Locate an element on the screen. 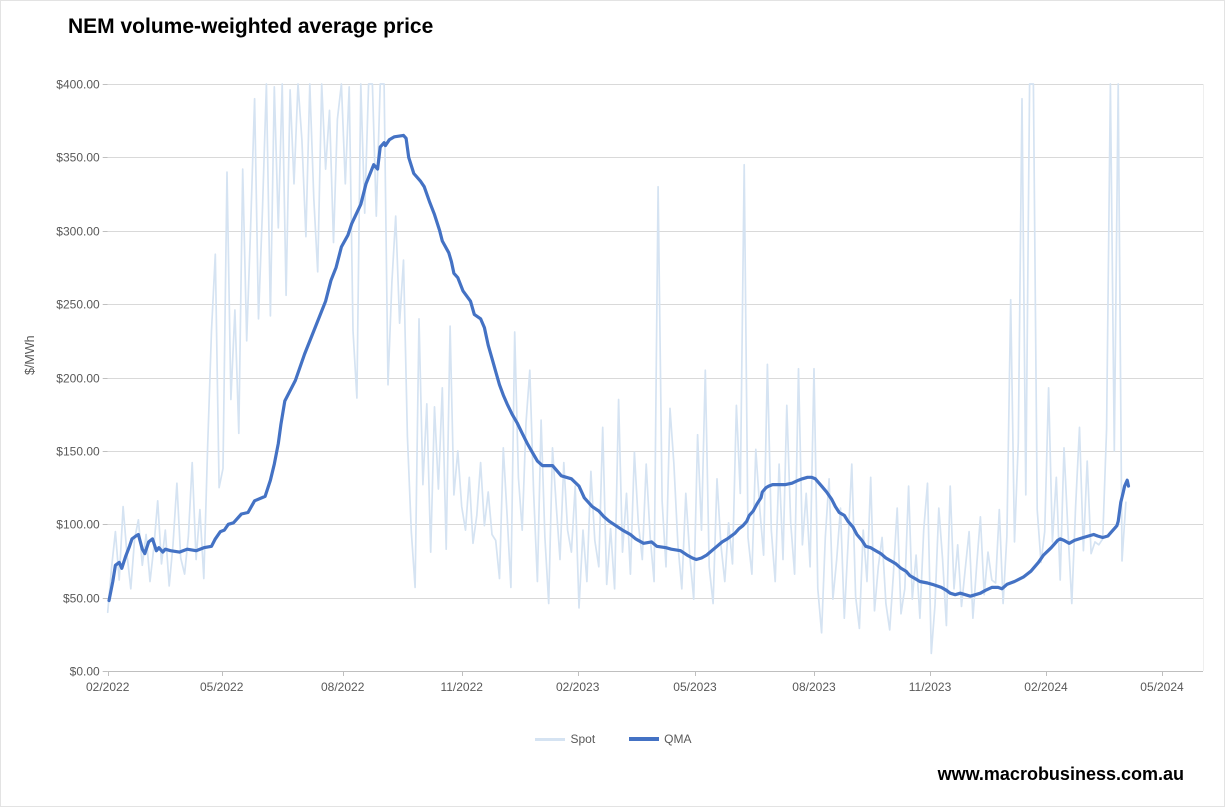  y-tick-label: $50.00 is located at coordinates (81, 599).